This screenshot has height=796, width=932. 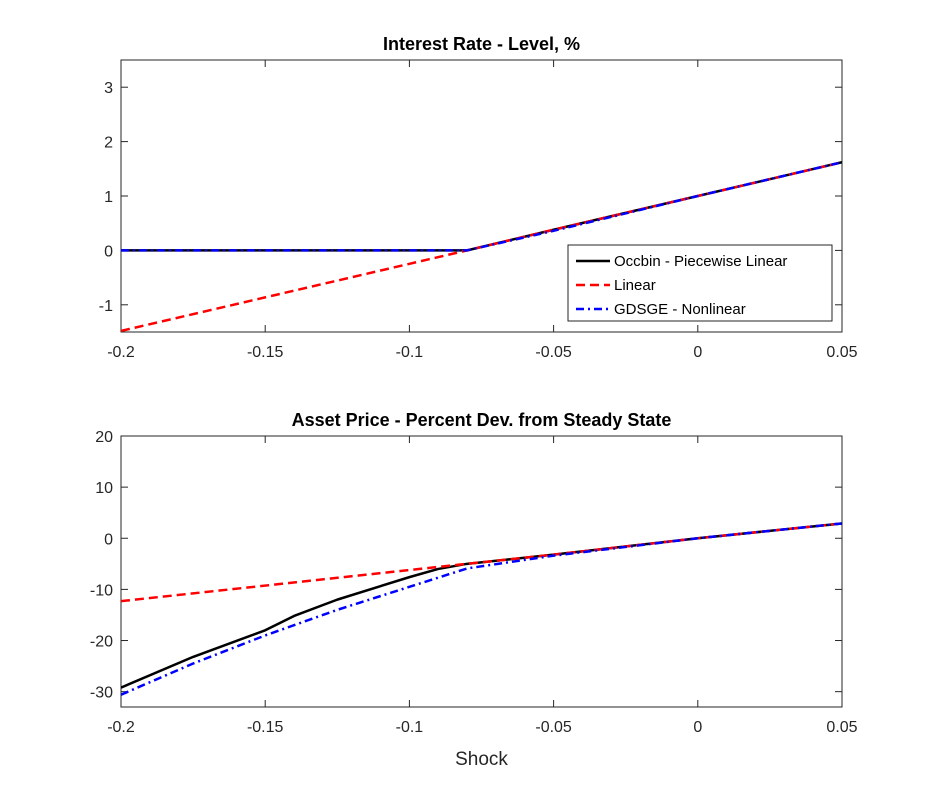 What do you see at coordinates (104, 437) in the screenshot?
I see `y-tick-label: 20` at bounding box center [104, 437].